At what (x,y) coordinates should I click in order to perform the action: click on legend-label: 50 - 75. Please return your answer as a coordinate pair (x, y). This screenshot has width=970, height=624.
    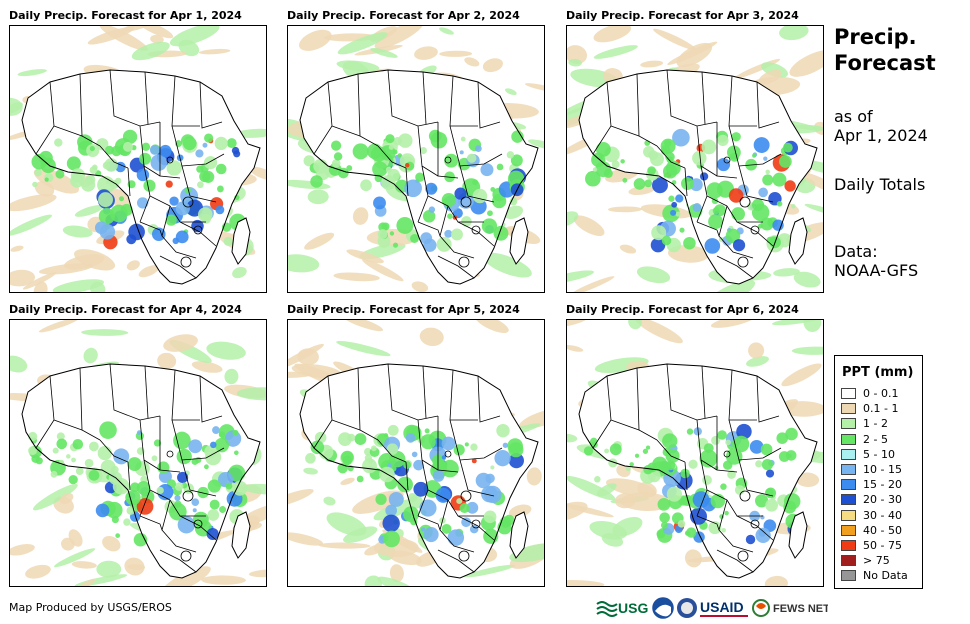
    Looking at the image, I should click on (882, 545).